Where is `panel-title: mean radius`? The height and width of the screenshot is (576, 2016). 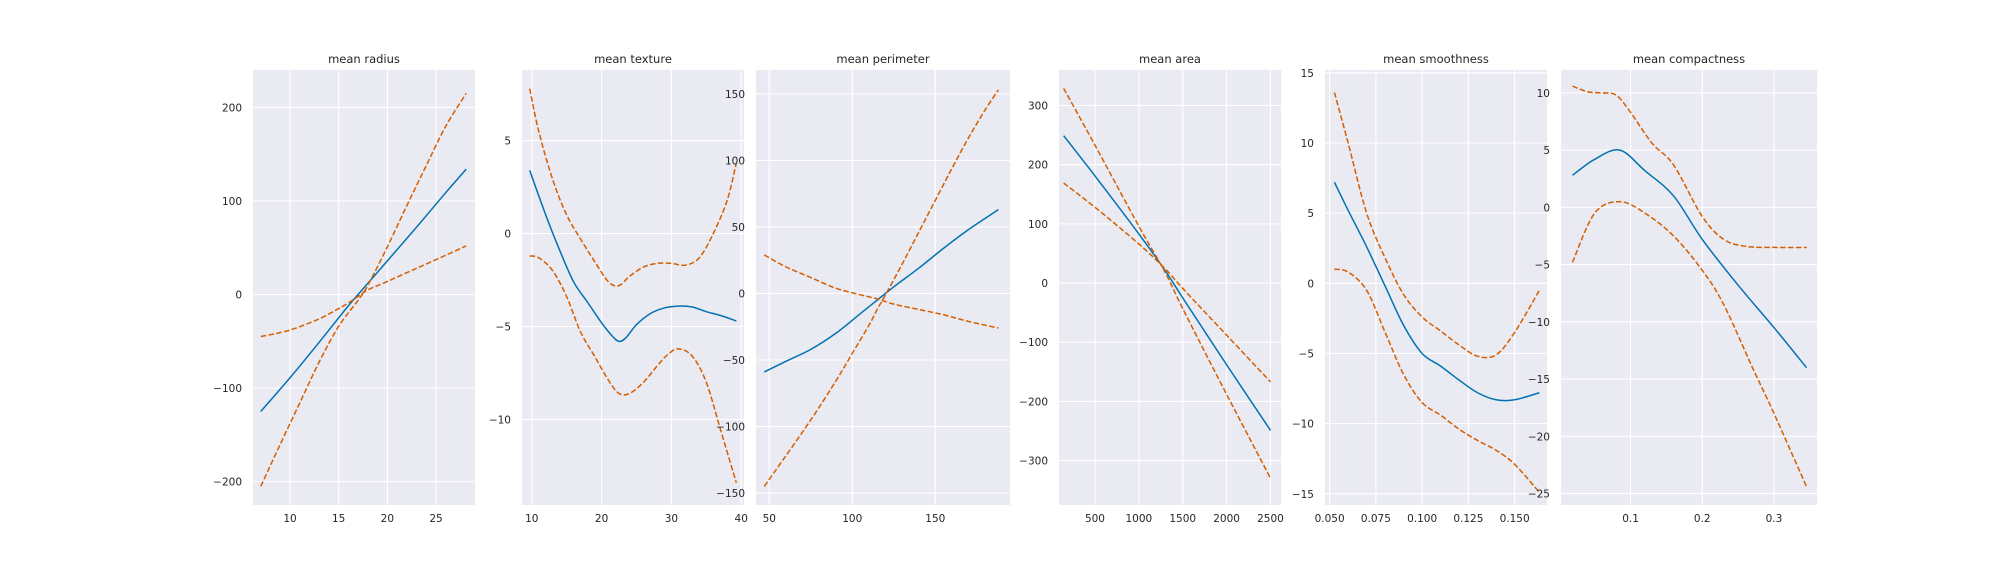
panel-title: mean radius is located at coordinates (364, 59).